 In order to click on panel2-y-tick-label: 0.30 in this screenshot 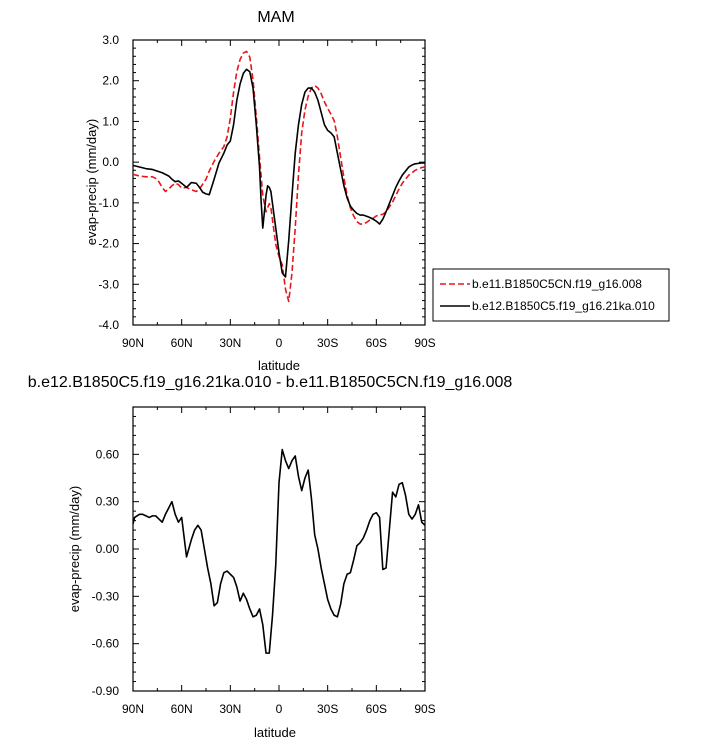, I will do `click(108, 502)`.